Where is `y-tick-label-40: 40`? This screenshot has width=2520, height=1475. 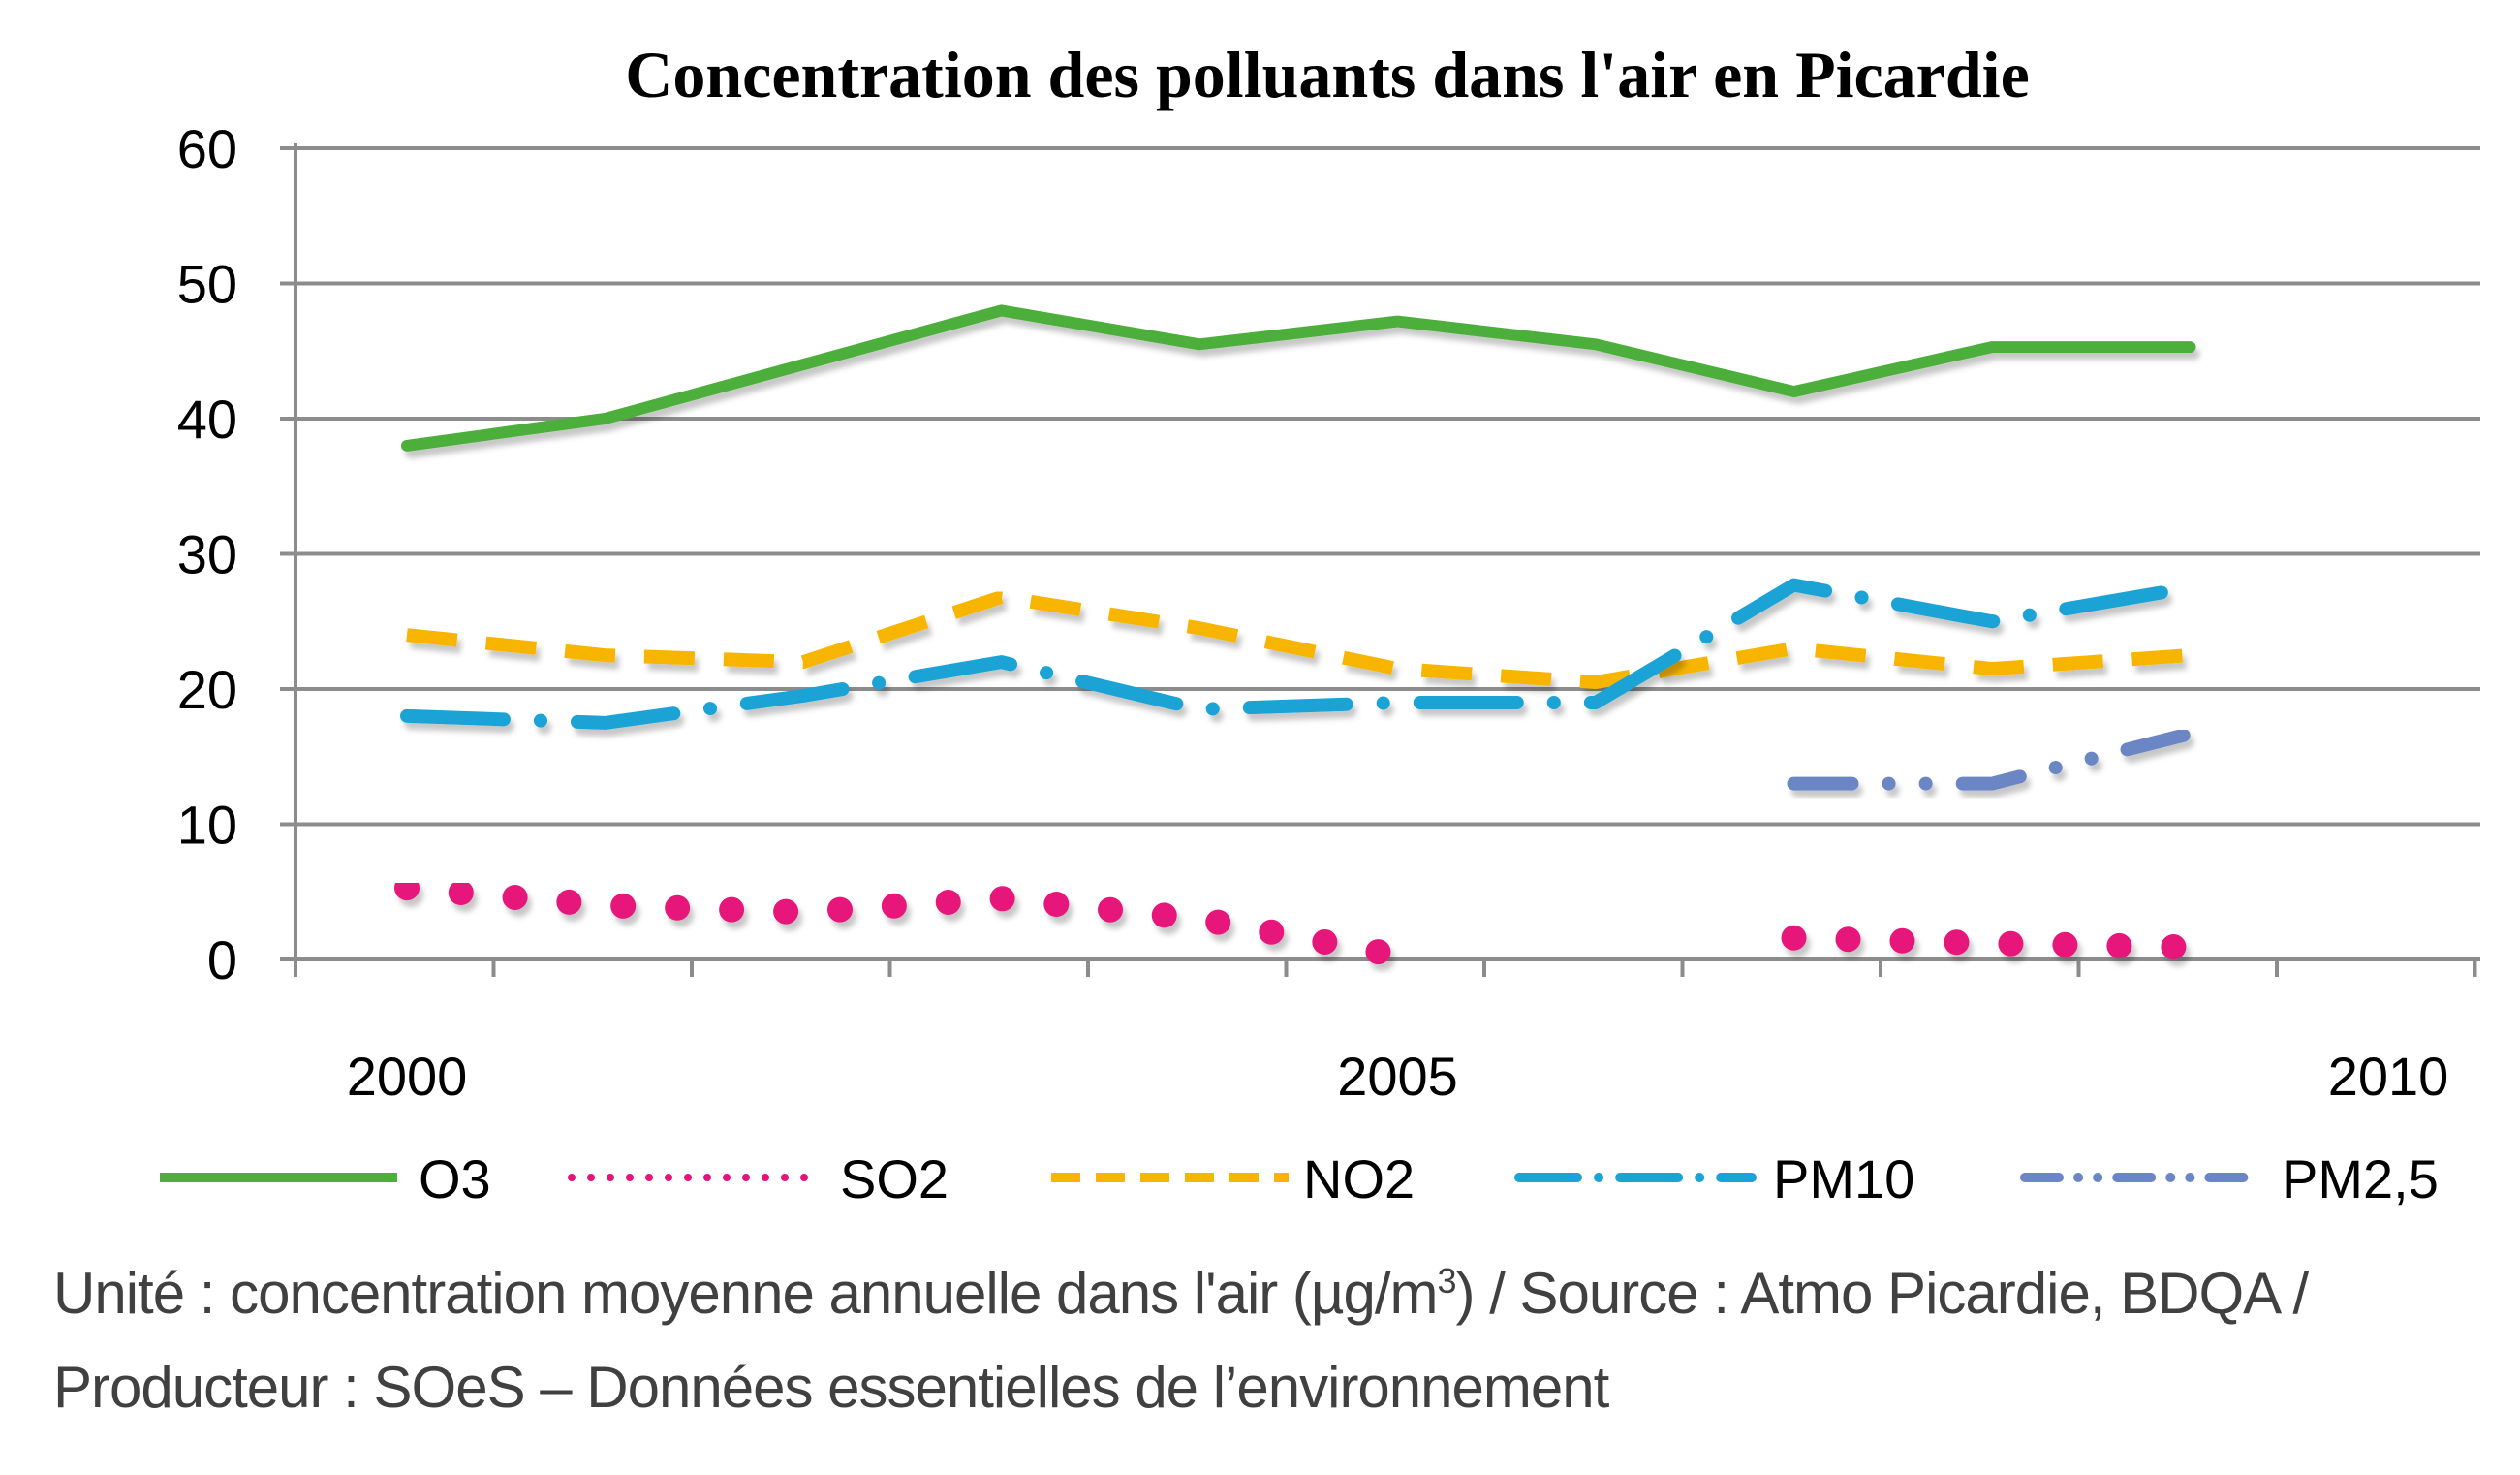 y-tick-label-40: 40 is located at coordinates (207, 419).